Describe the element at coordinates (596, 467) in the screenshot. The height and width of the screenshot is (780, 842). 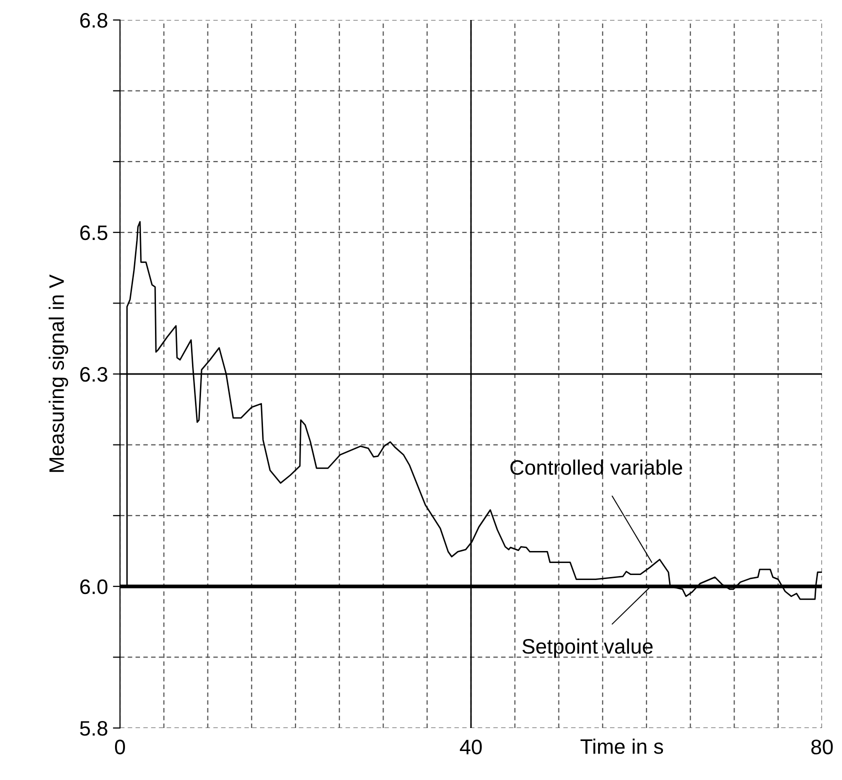
I see `annotation: Controlled variable` at that location.